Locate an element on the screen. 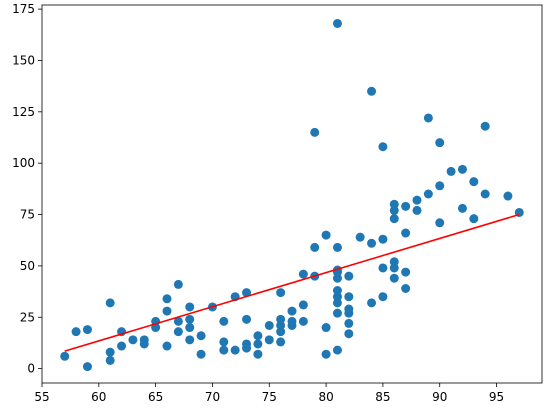  y-tick-label: 125 is located at coordinates (23, 112).